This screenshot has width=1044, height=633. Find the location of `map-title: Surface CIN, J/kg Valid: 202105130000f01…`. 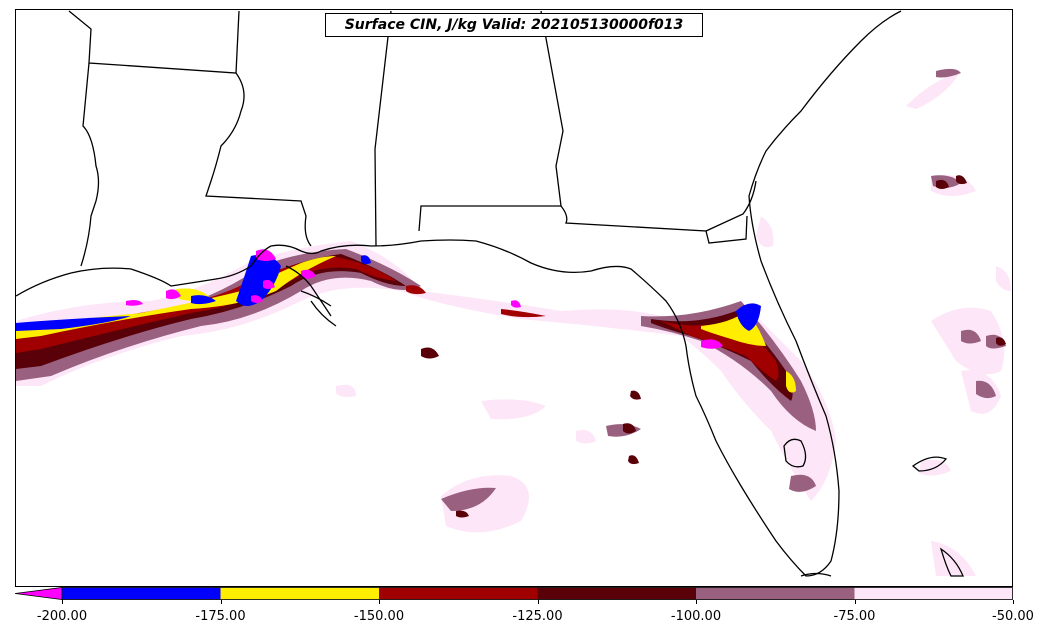

map-title: Surface CIN, J/kg Valid: 202105130000f01… is located at coordinates (514, 25).